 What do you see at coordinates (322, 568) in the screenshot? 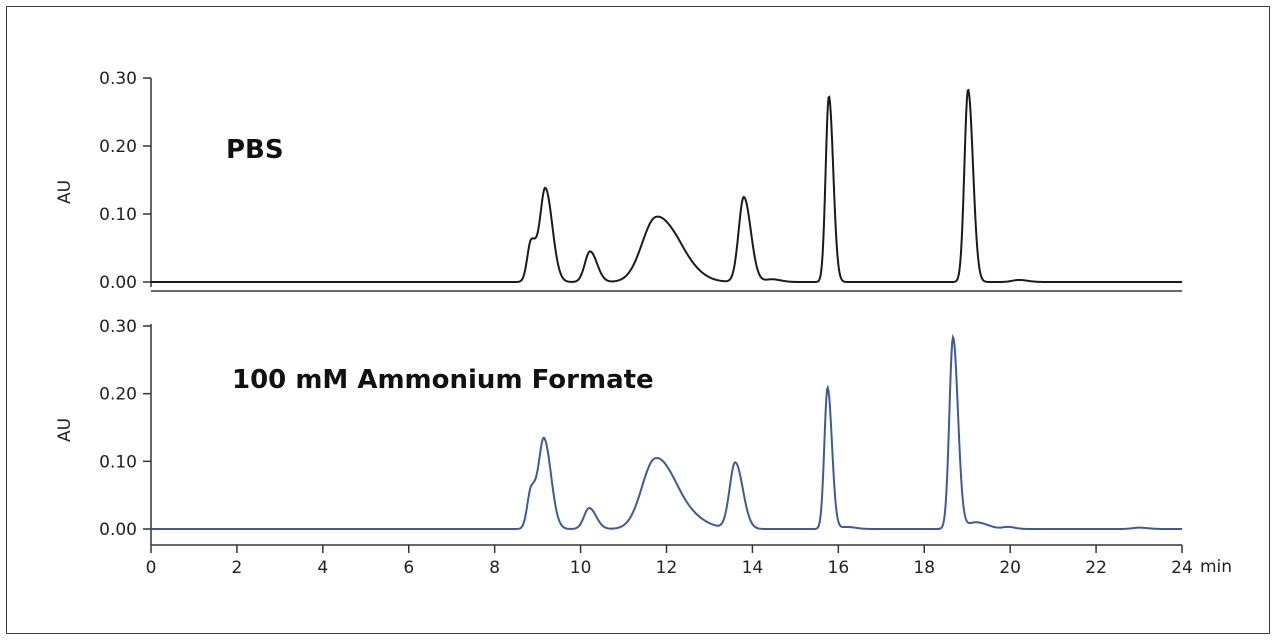
I see `x-tick-label: 4` at bounding box center [322, 568].